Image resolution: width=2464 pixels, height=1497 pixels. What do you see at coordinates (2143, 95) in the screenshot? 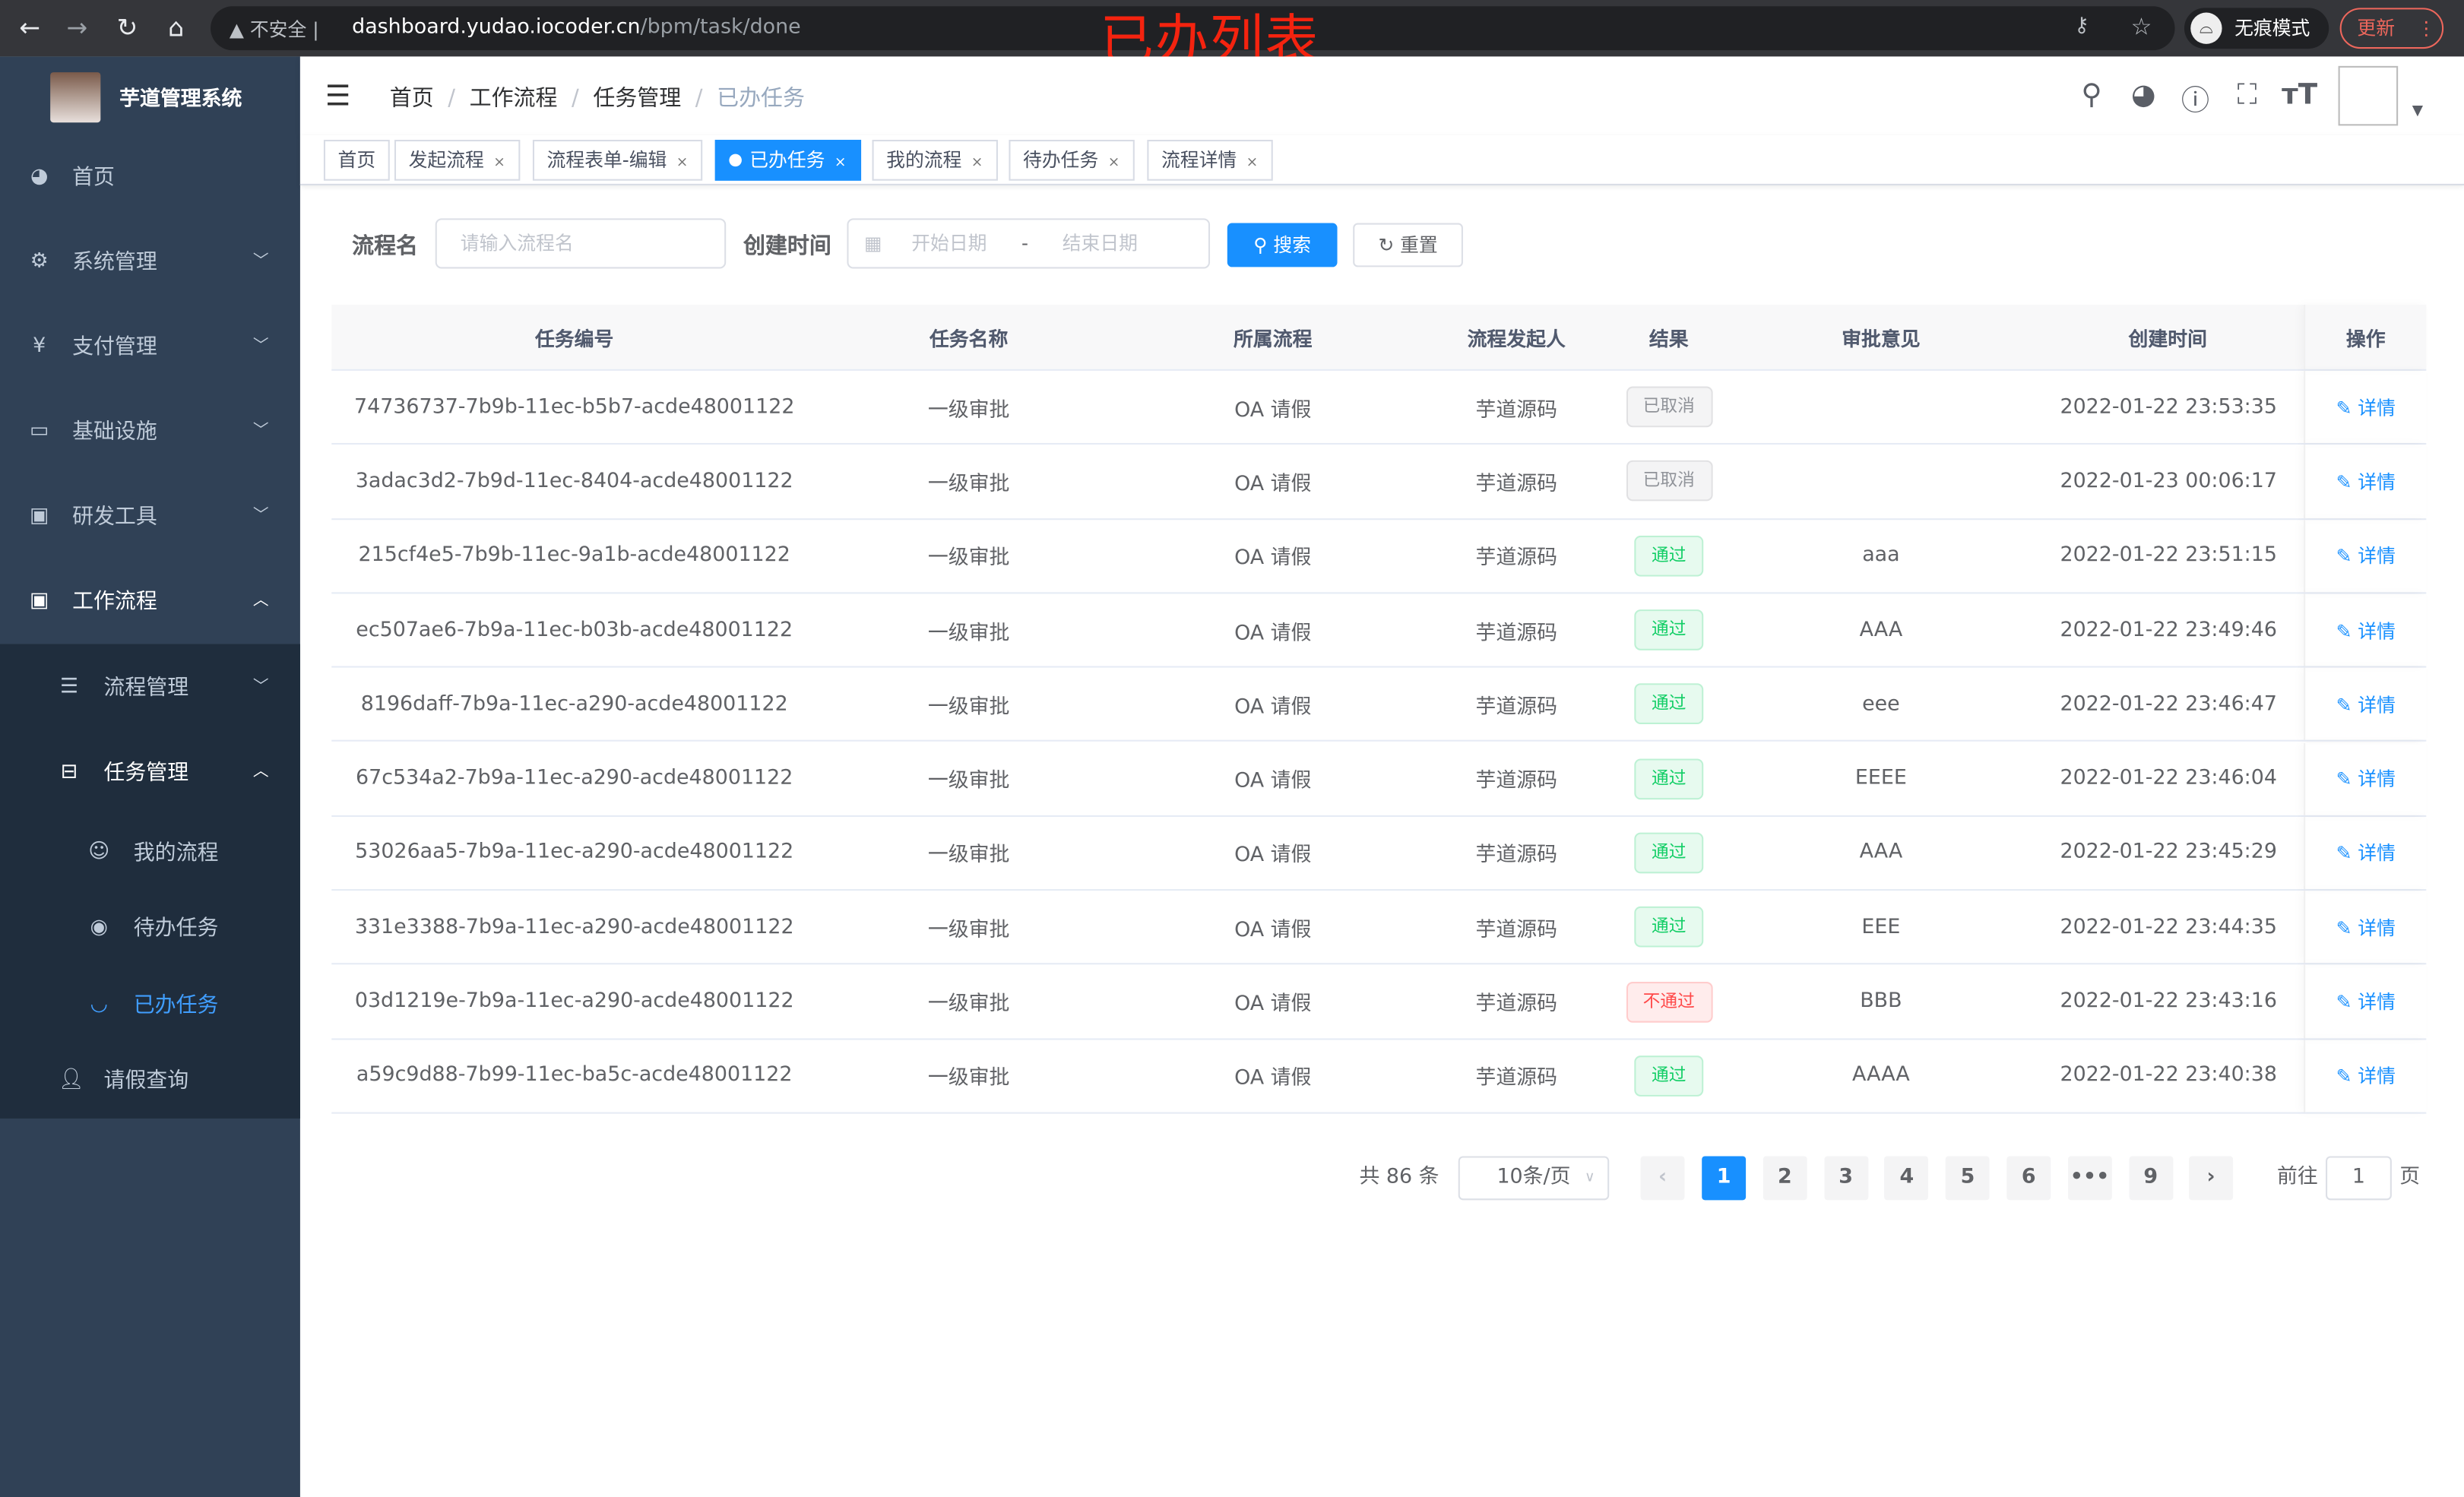
I see `github-icon: ◕` at bounding box center [2143, 95].